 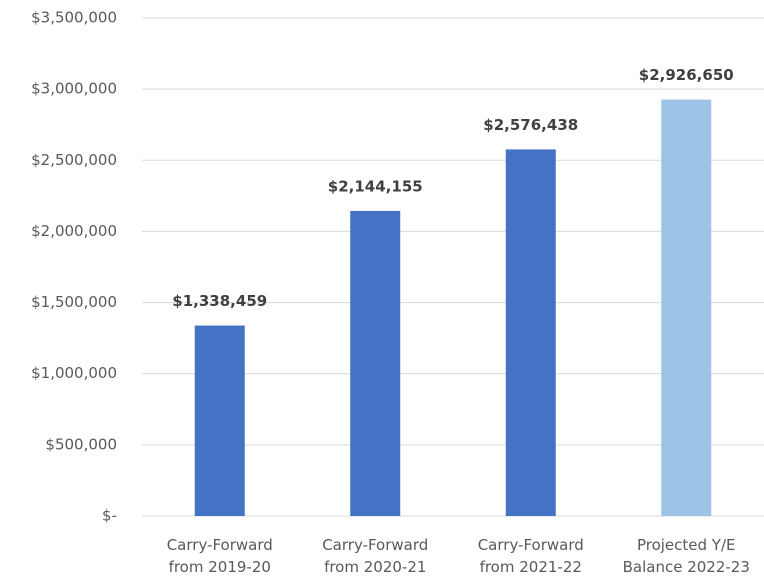 What do you see at coordinates (74, 89) in the screenshot?
I see `y-tick-label: $3,000,000` at bounding box center [74, 89].